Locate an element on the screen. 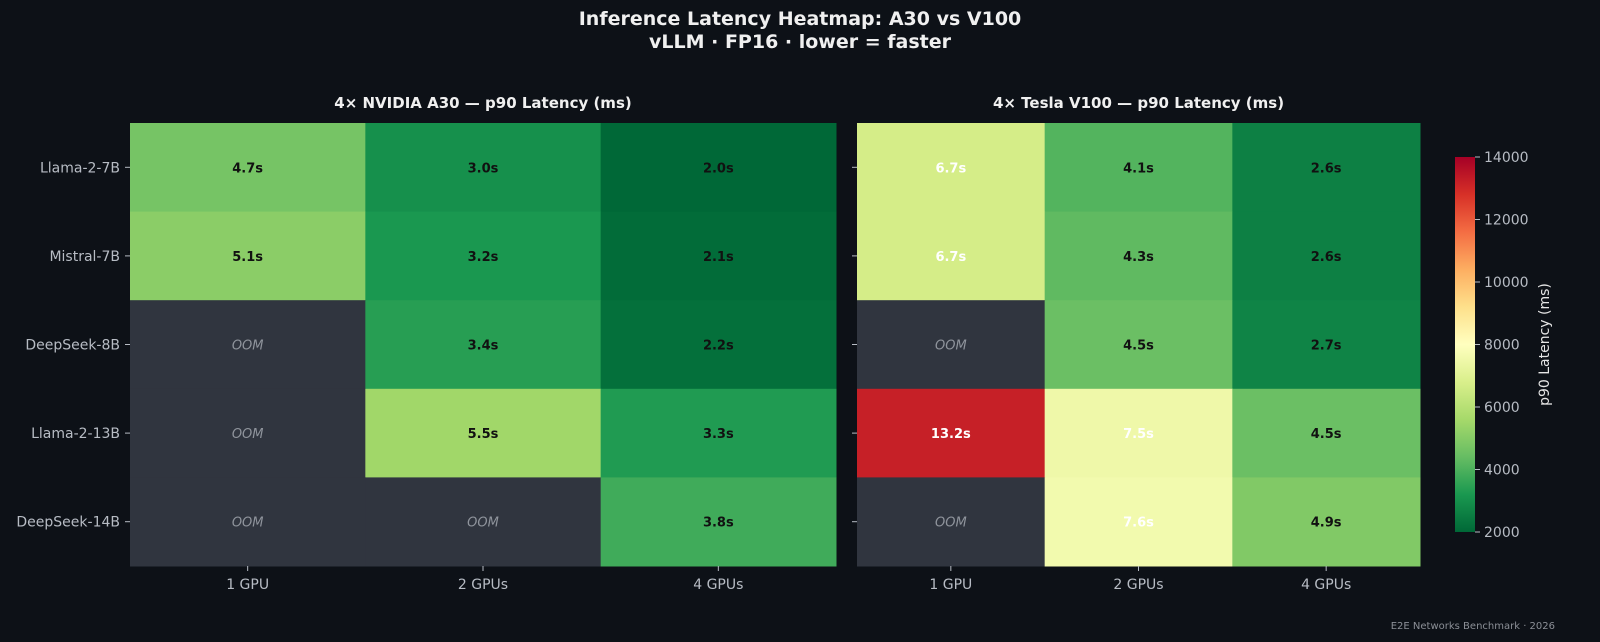 The image size is (1600, 642). v100-cell-r1-c1 is located at coordinates (1138, 256).